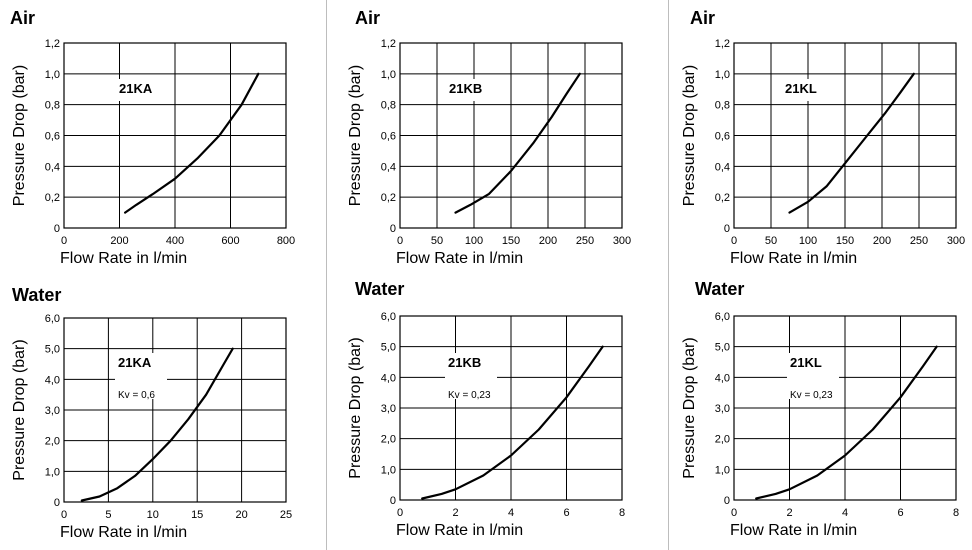  Describe the element at coordinates (175, 241) in the screenshot. I see `x-tick-label: 400` at that location.